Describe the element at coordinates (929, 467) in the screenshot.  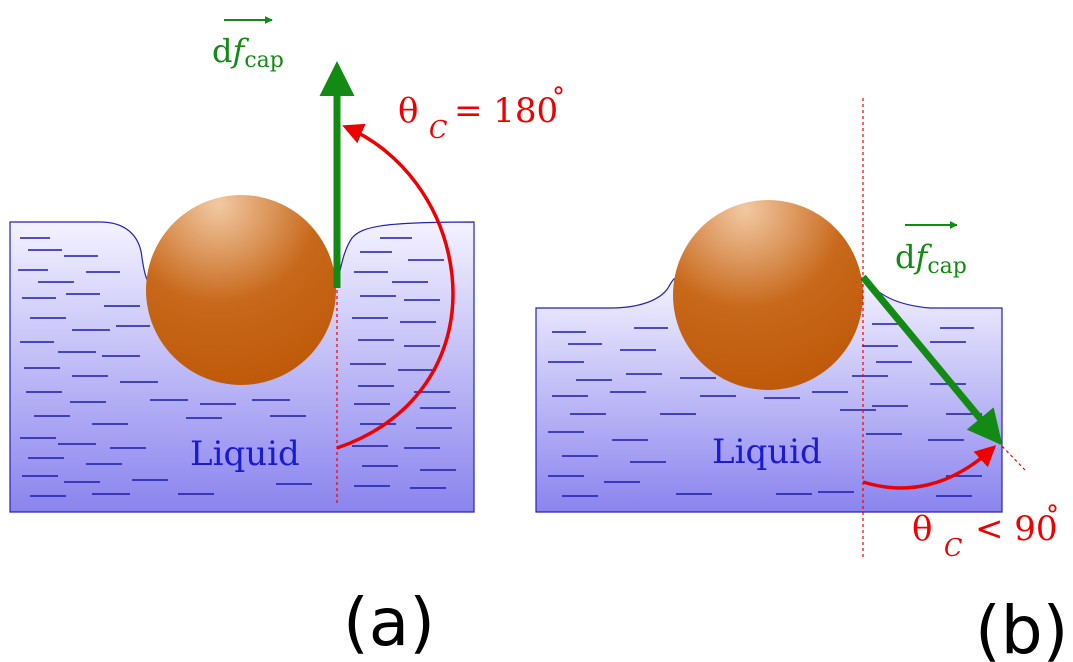
I see `contact-angle-arc-b` at that location.